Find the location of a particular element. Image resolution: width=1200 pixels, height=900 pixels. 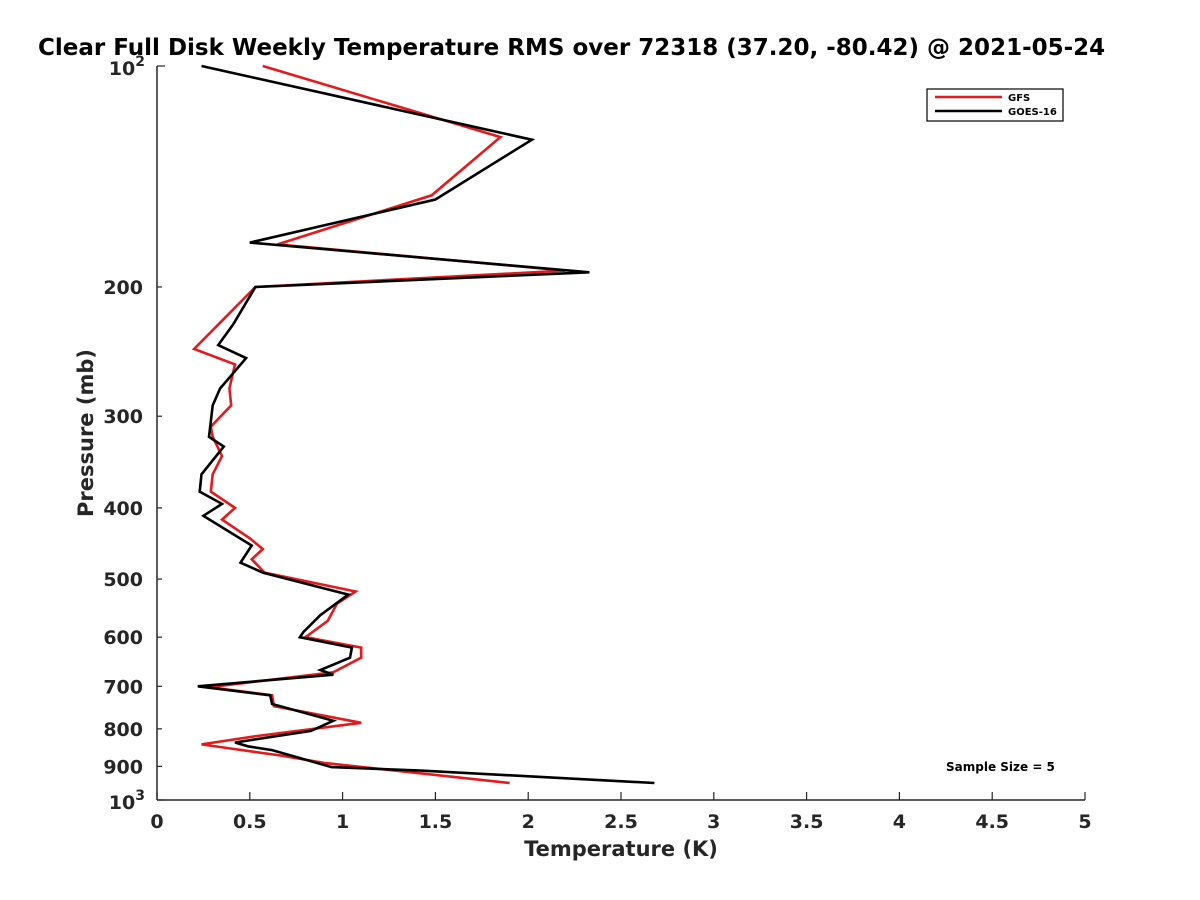

x-axis-ticks: 0 0.5 1 1.5 2 2.5 3 3.5 4 4.5 5 is located at coordinates (621, 812).